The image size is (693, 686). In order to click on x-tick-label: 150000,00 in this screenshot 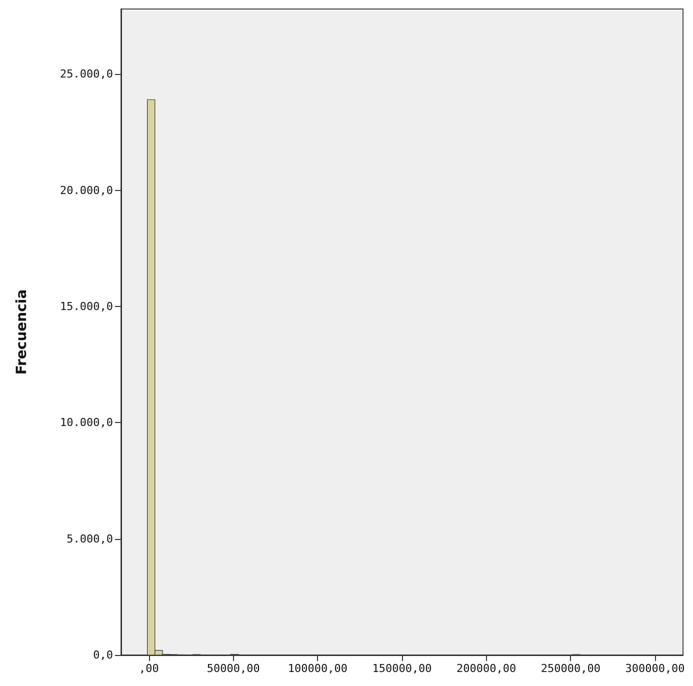, I will do `click(402, 668)`.